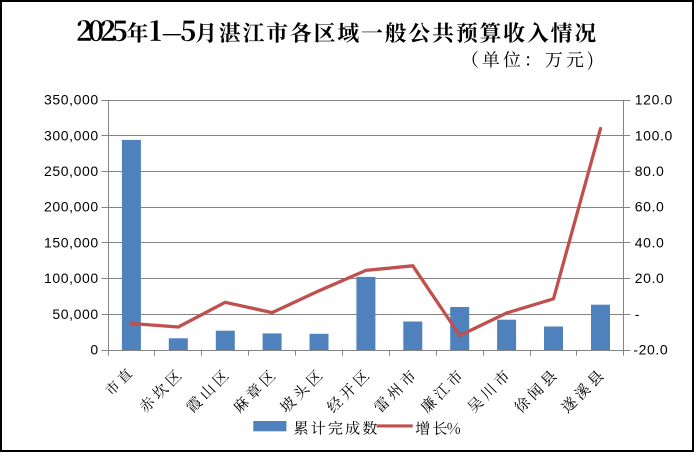 This screenshot has width=694, height=452. Describe the element at coordinates (71, 135) in the screenshot. I see `svg-text: 300,000` at that location.